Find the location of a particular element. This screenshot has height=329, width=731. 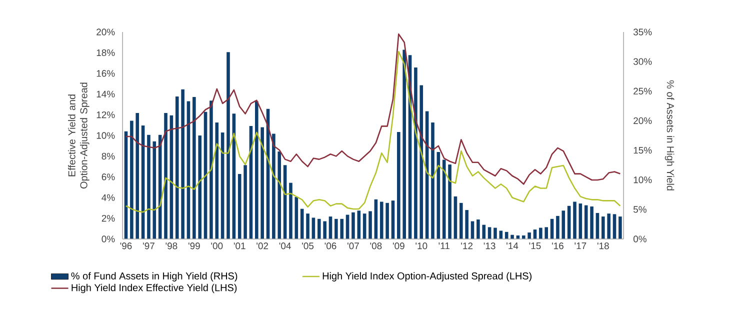

y2-tick-label: 5% is located at coordinates (639, 209).